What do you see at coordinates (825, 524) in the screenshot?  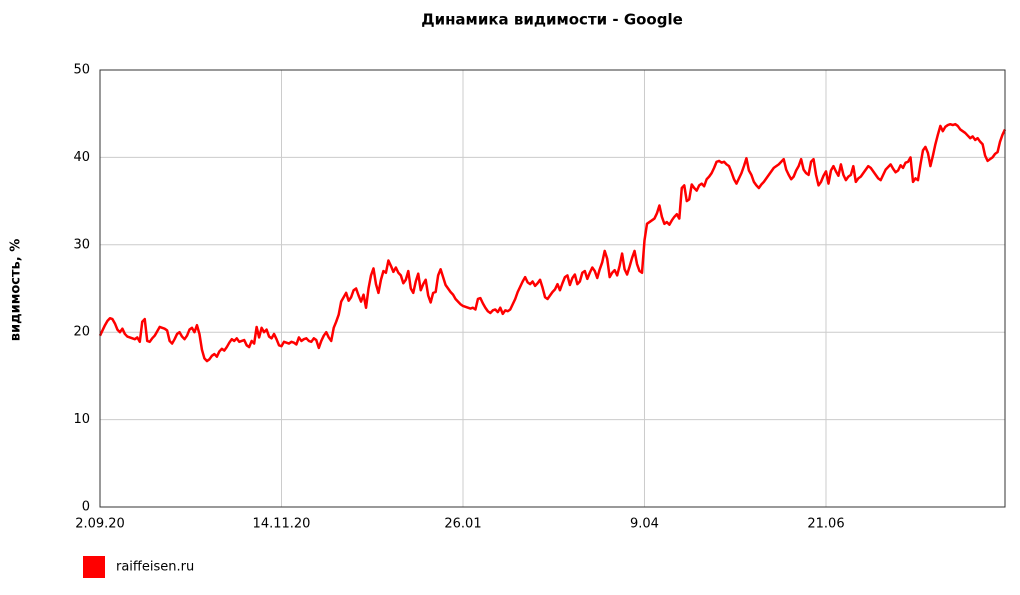 I see `x-tick-label: 21.06` at bounding box center [825, 524].